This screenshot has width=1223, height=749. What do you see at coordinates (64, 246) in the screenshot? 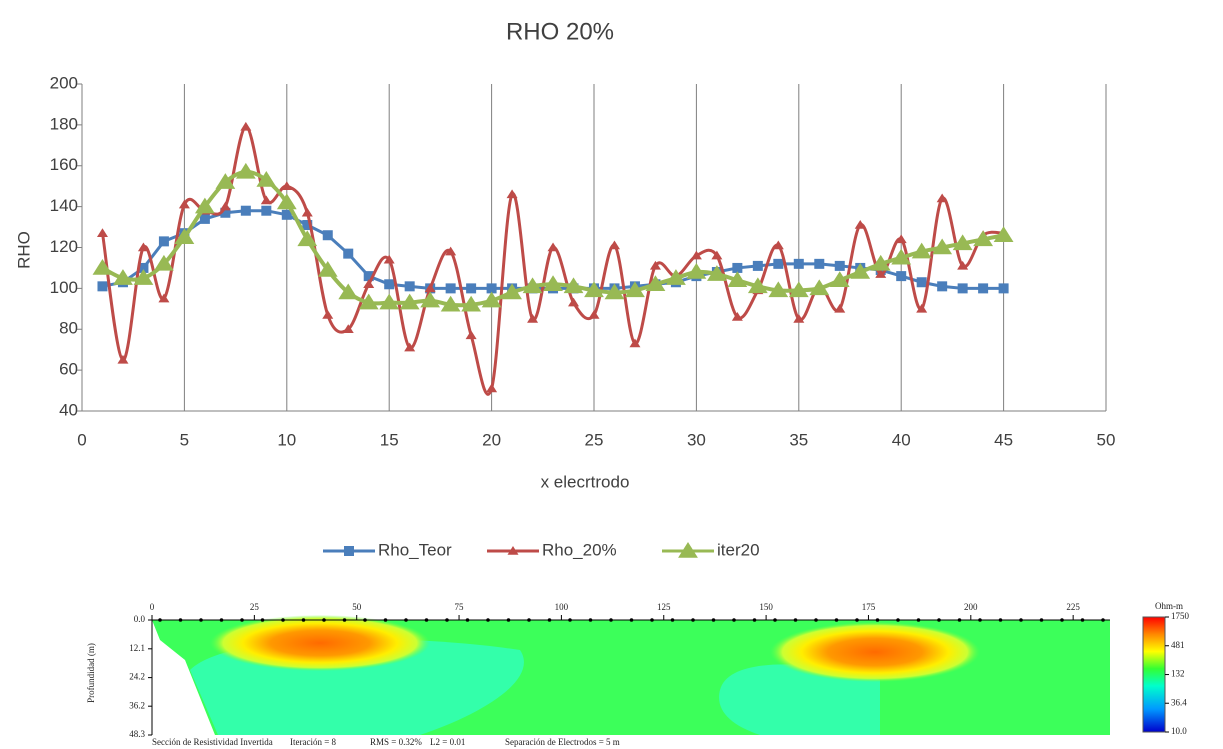
I see `y-tick-label: 120` at bounding box center [64, 246].